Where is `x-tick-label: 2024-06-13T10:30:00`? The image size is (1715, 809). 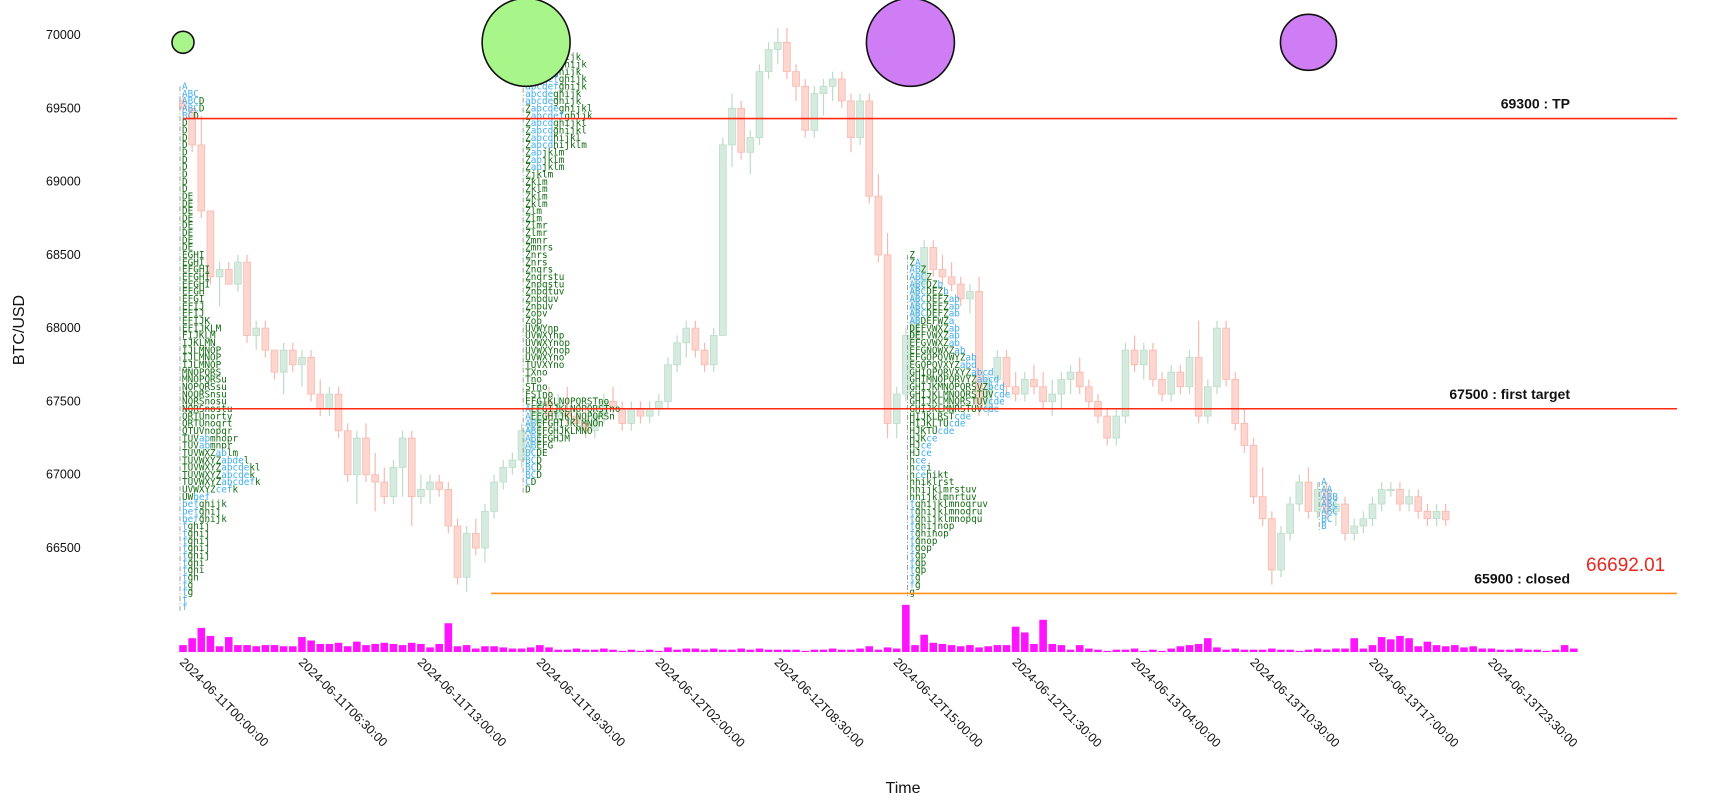 x-tick-label: 2024-06-13T10:30:00 is located at coordinates (1294, 702).